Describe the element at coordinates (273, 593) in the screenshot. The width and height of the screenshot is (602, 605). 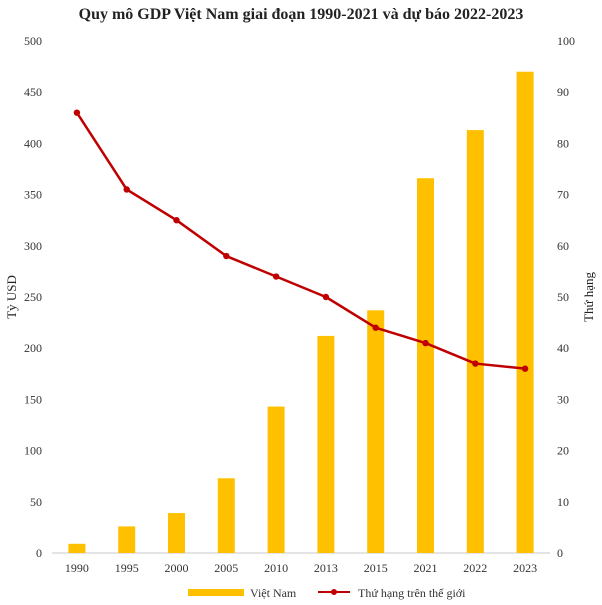
I see `legend-label-bar: Việt Nam` at that location.